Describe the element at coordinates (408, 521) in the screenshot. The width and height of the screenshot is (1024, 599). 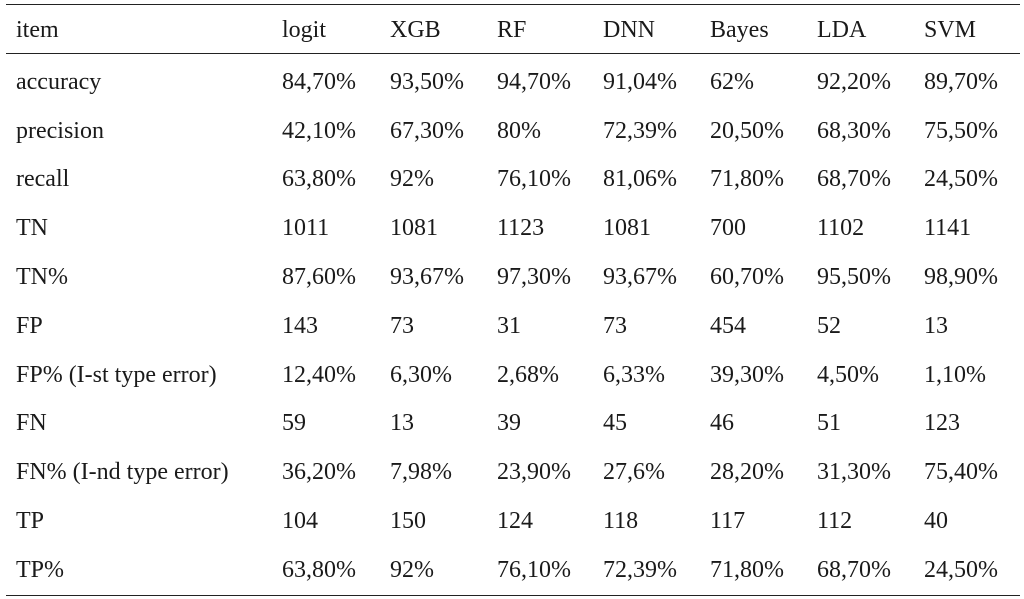
I see `table-cell: 150` at that location.